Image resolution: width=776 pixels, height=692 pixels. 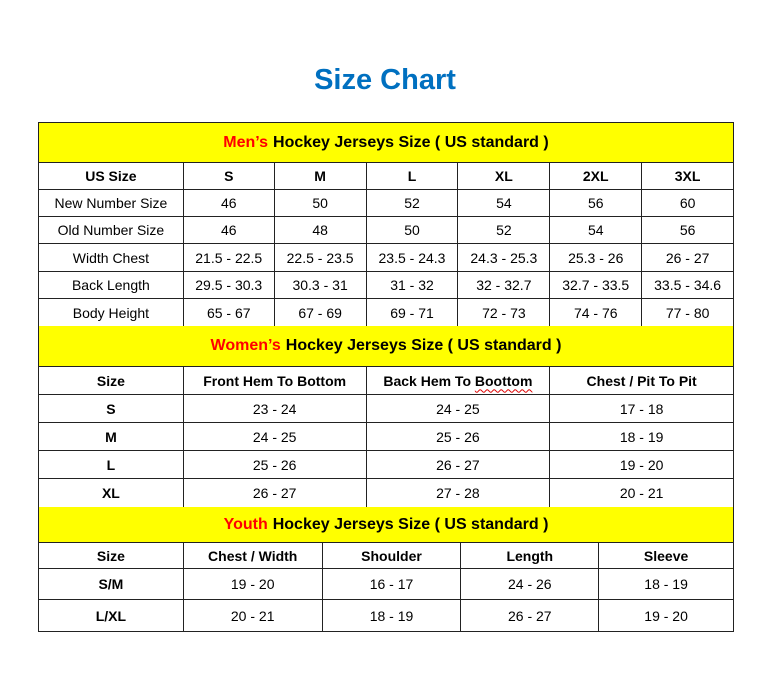 What do you see at coordinates (246, 142) in the screenshot?
I see `section-heading-highlight: Men’s` at bounding box center [246, 142].